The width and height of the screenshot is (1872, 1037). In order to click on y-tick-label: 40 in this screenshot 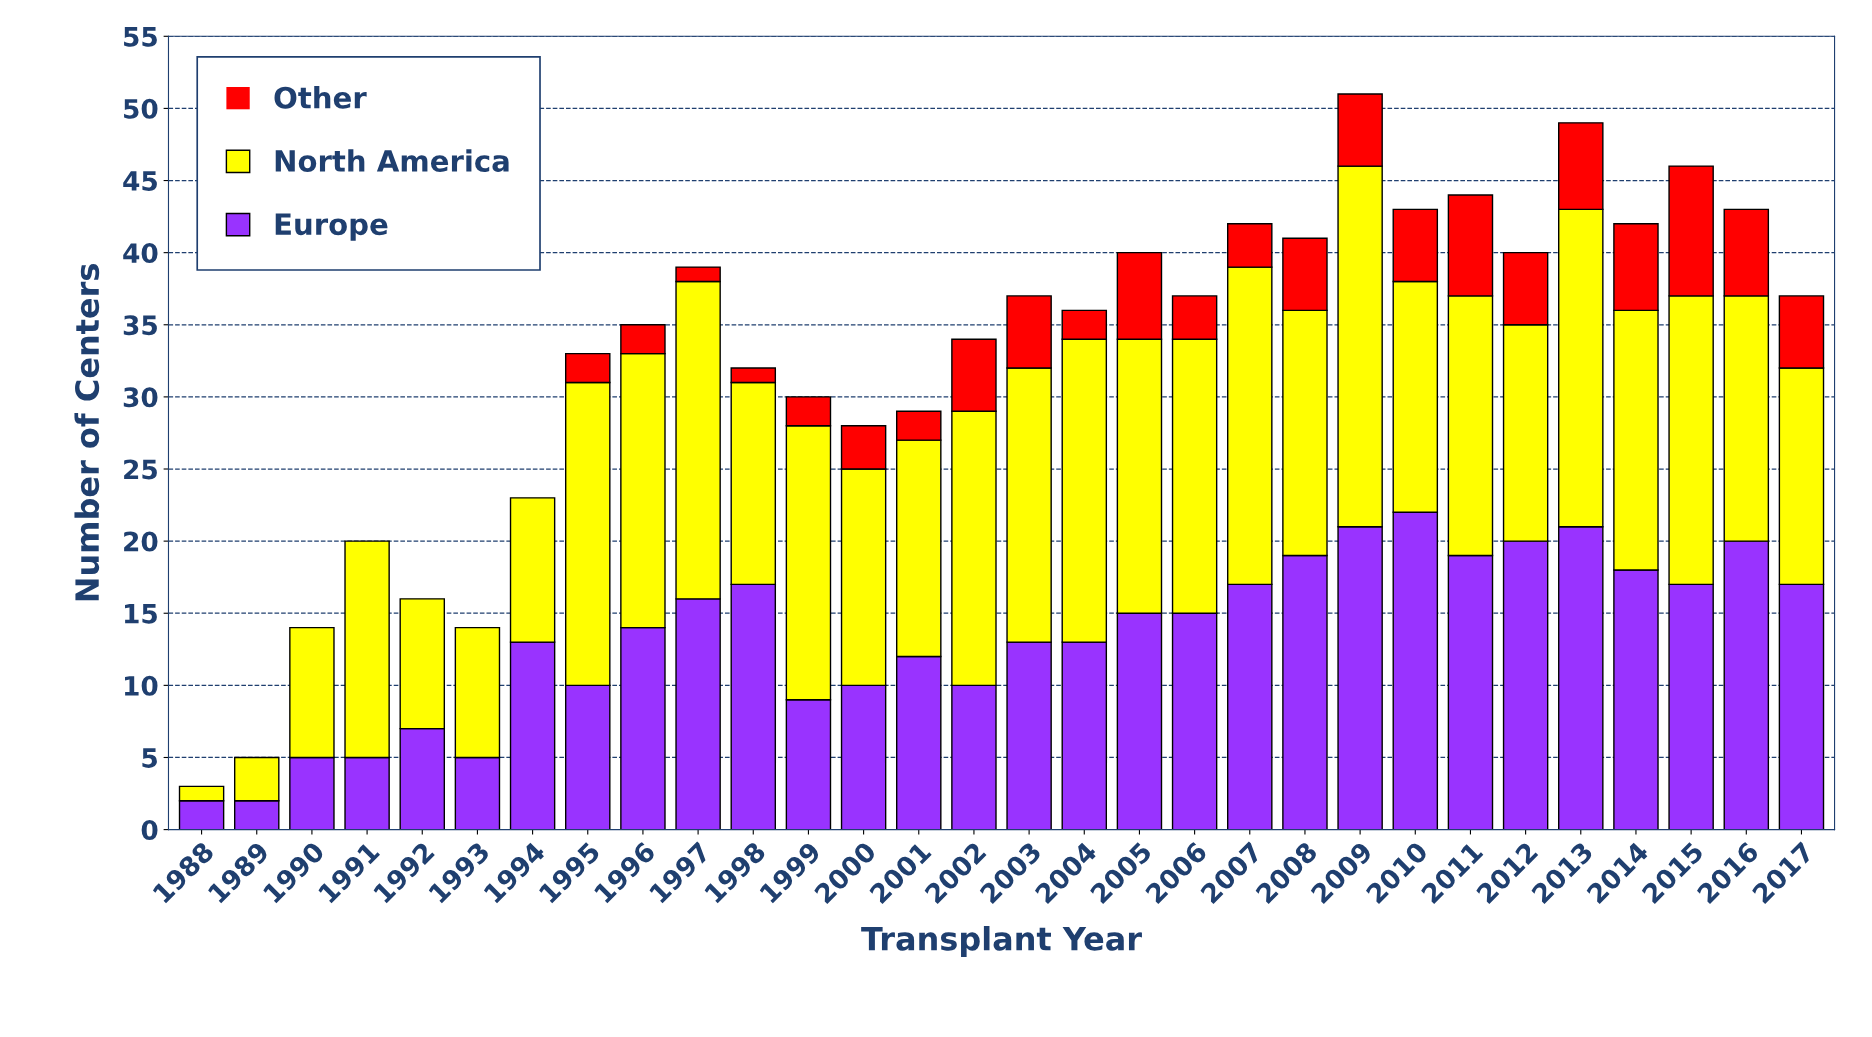, I will do `click(140, 253)`.